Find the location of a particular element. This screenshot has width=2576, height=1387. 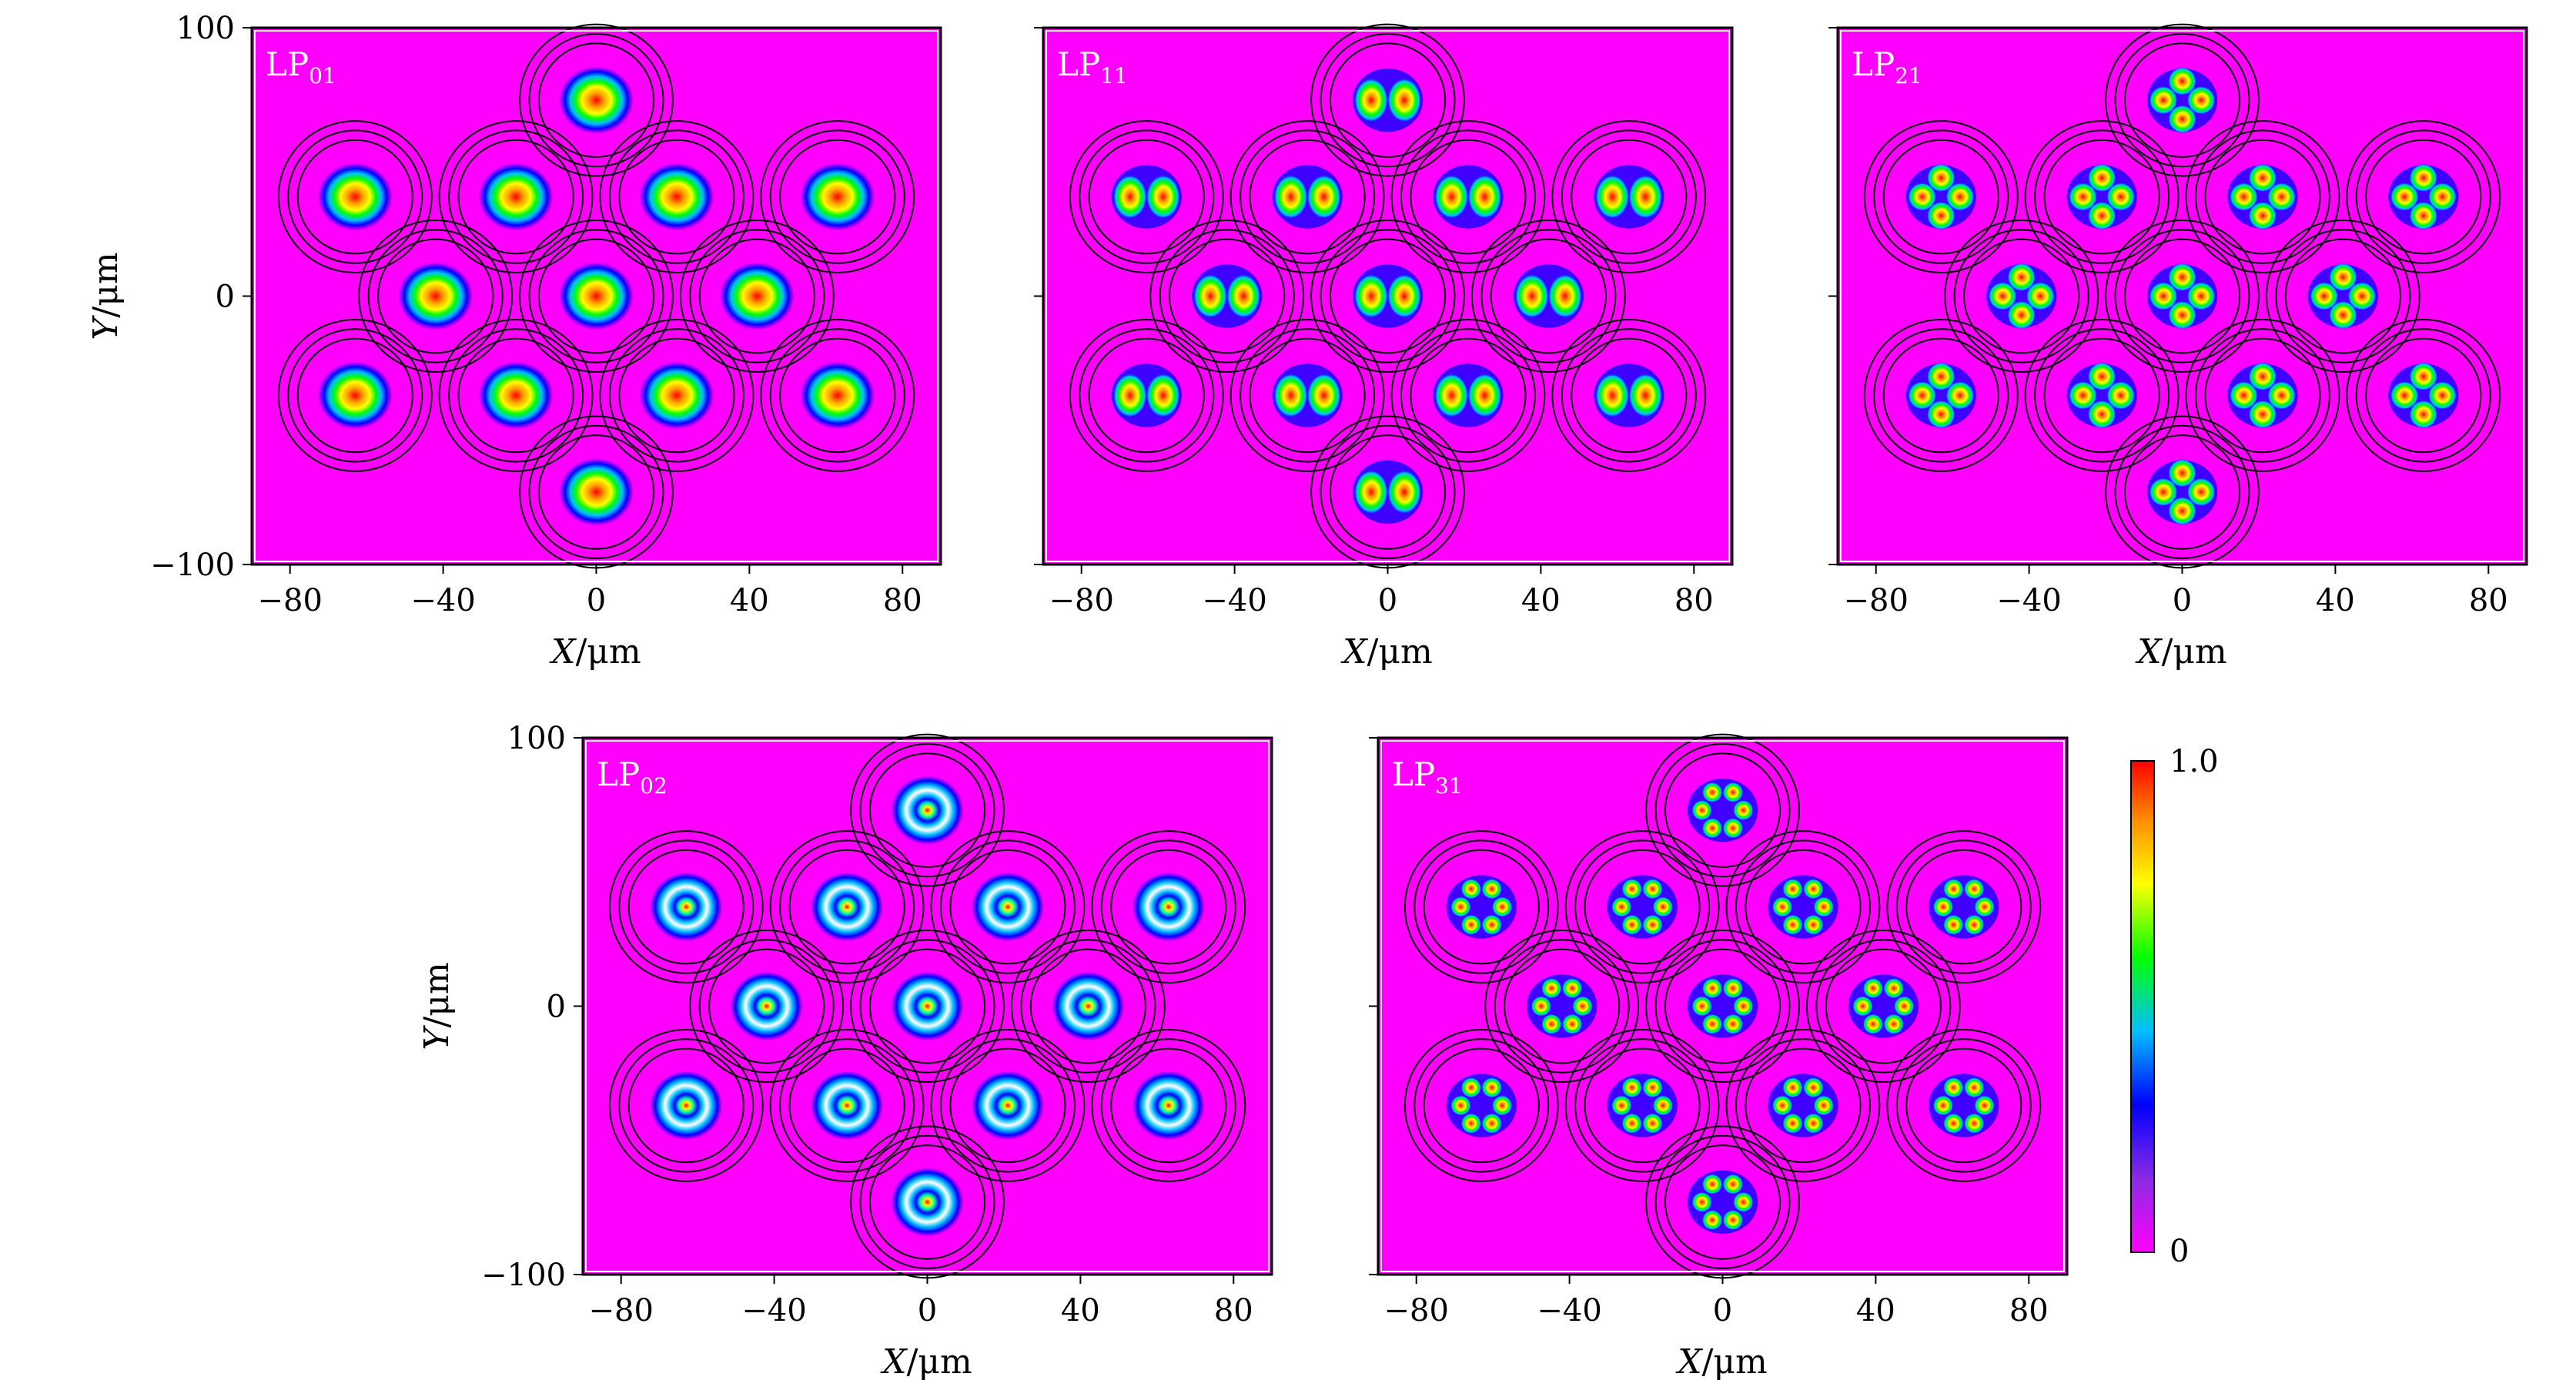

x-tick-label: 40 is located at coordinates (2335, 600).